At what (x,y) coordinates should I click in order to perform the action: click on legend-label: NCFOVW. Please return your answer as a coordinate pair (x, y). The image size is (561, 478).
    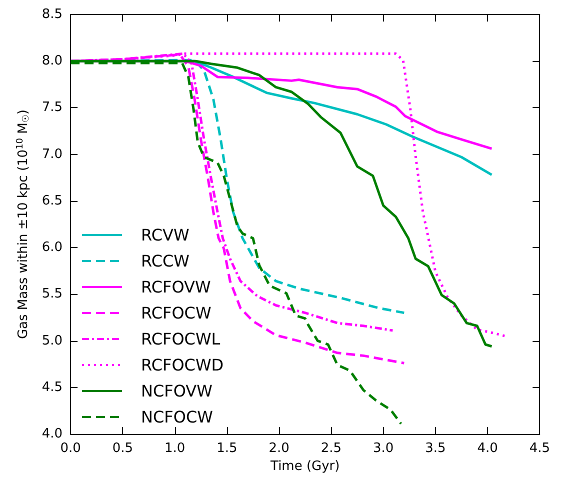
    Looking at the image, I should click on (177, 391).